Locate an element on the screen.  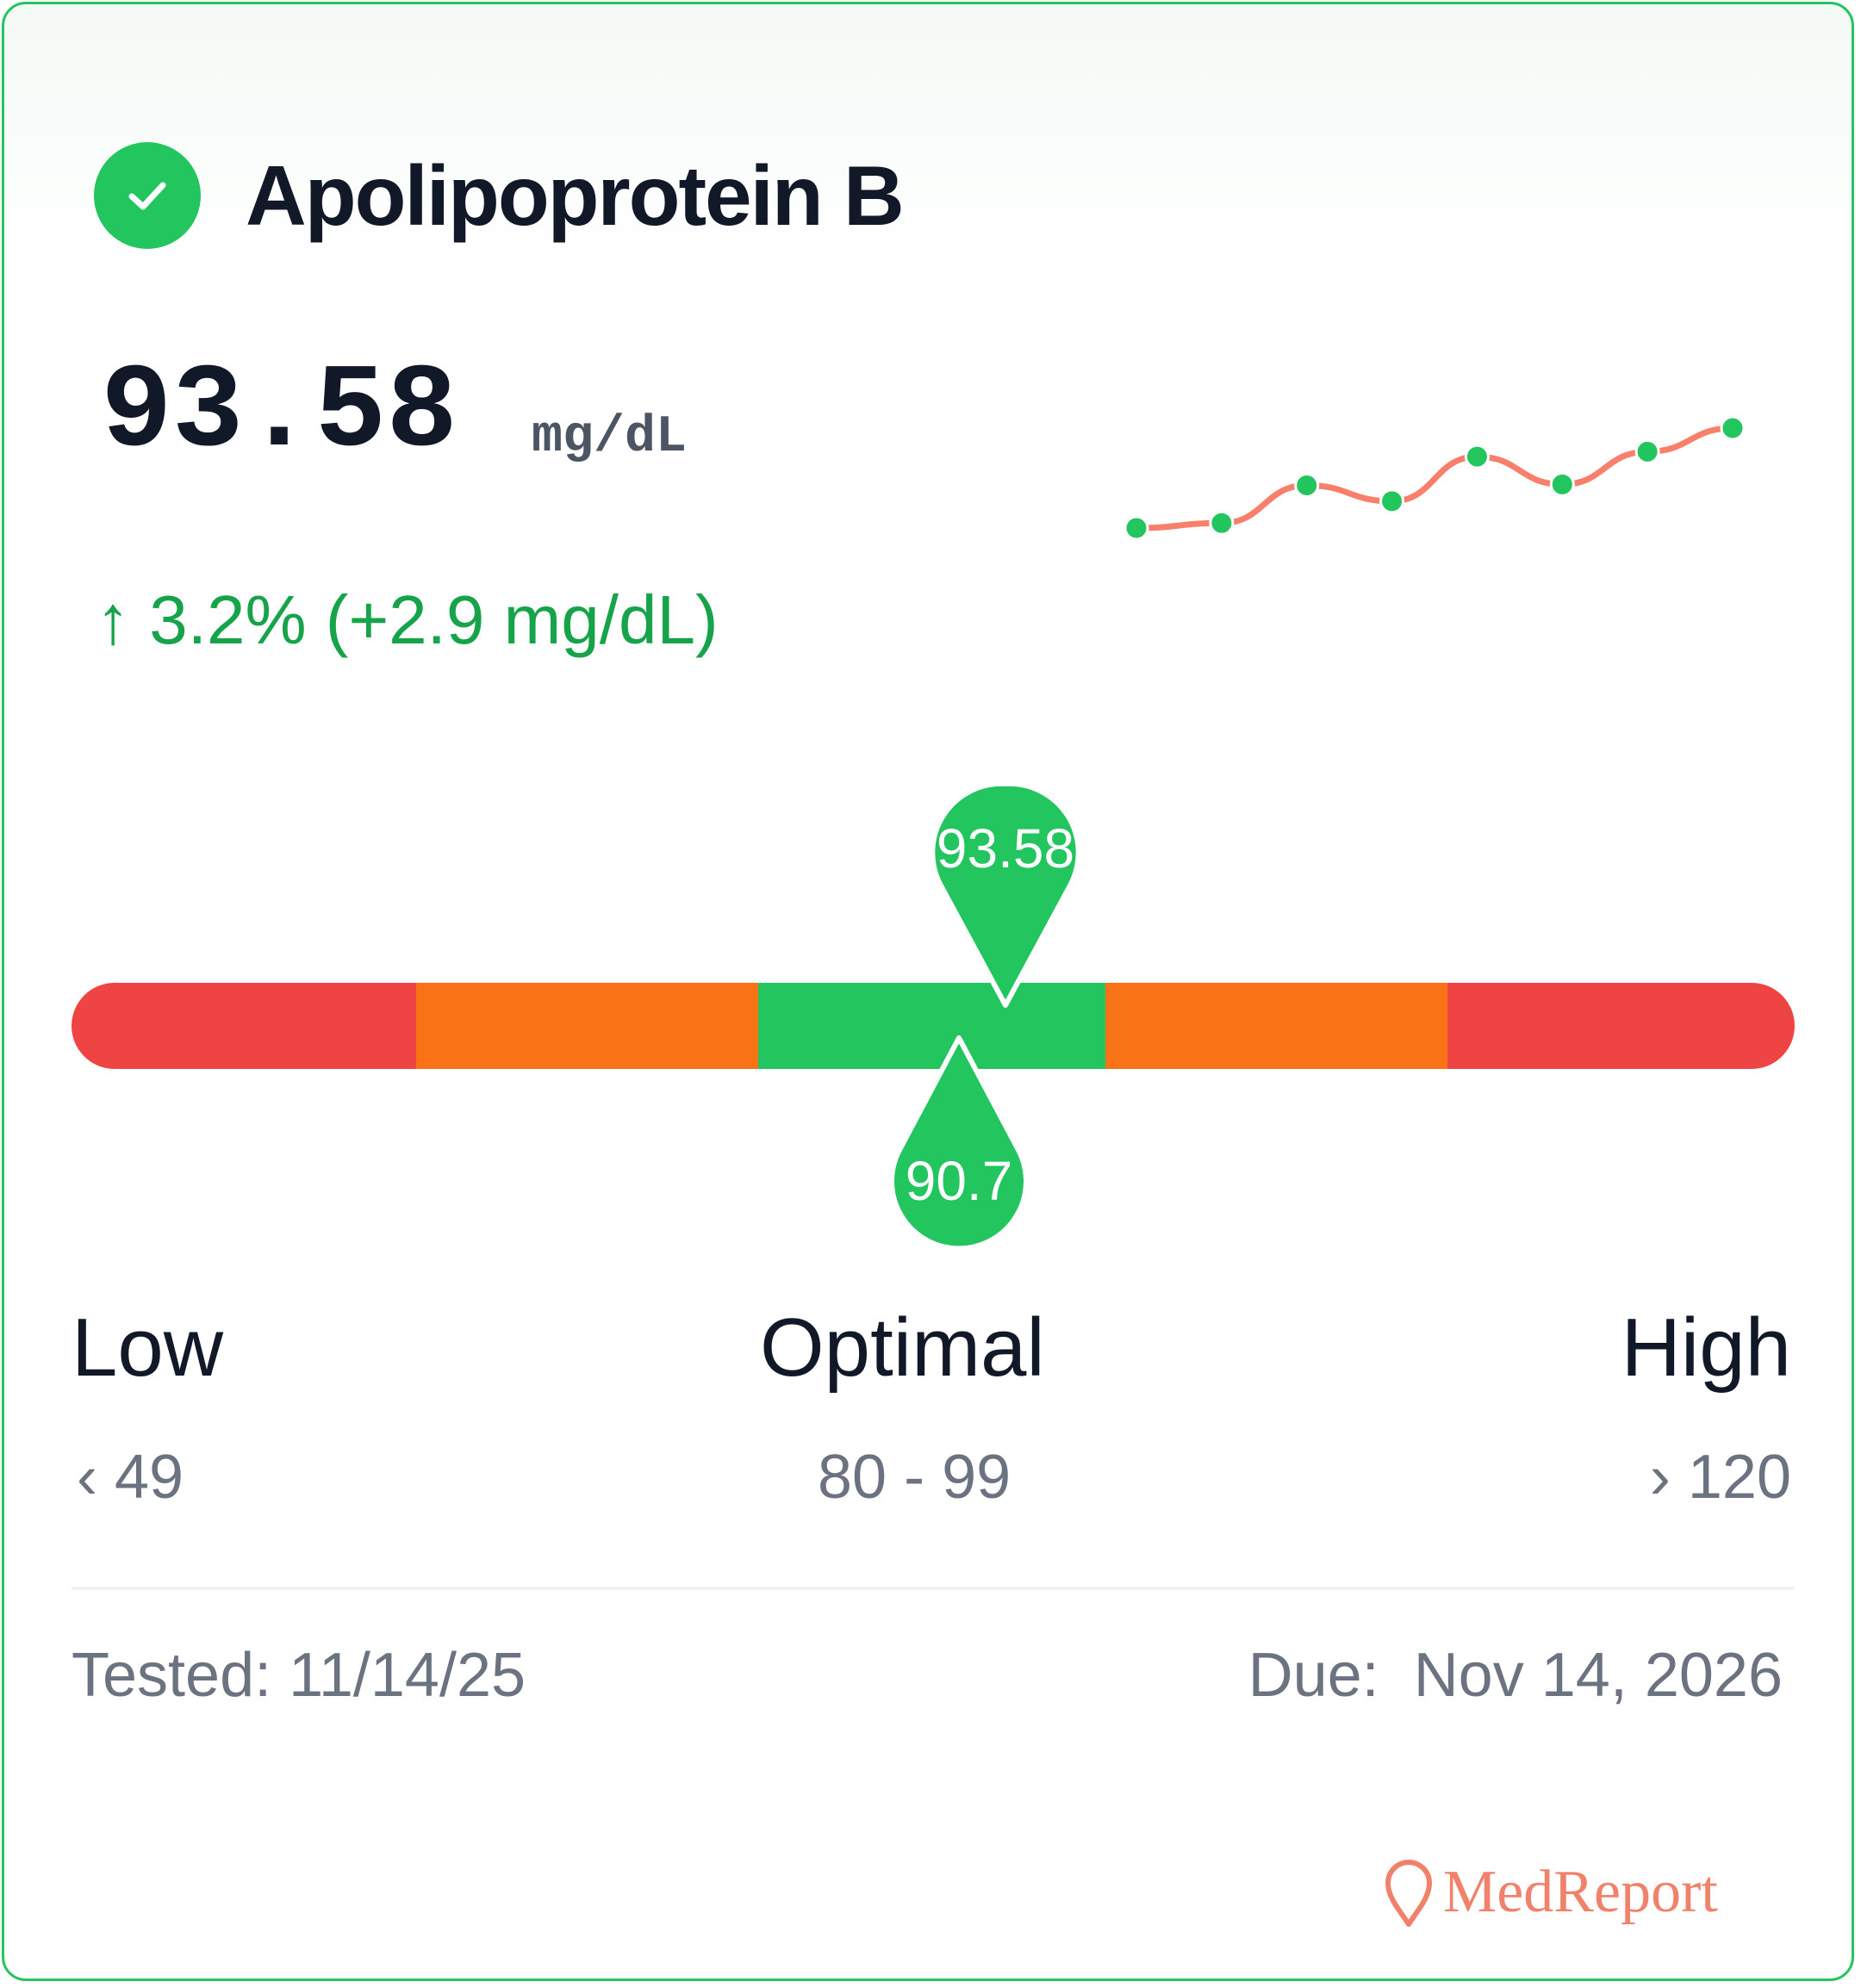
range-value-low: ‹ 49 is located at coordinates (130, 1477).